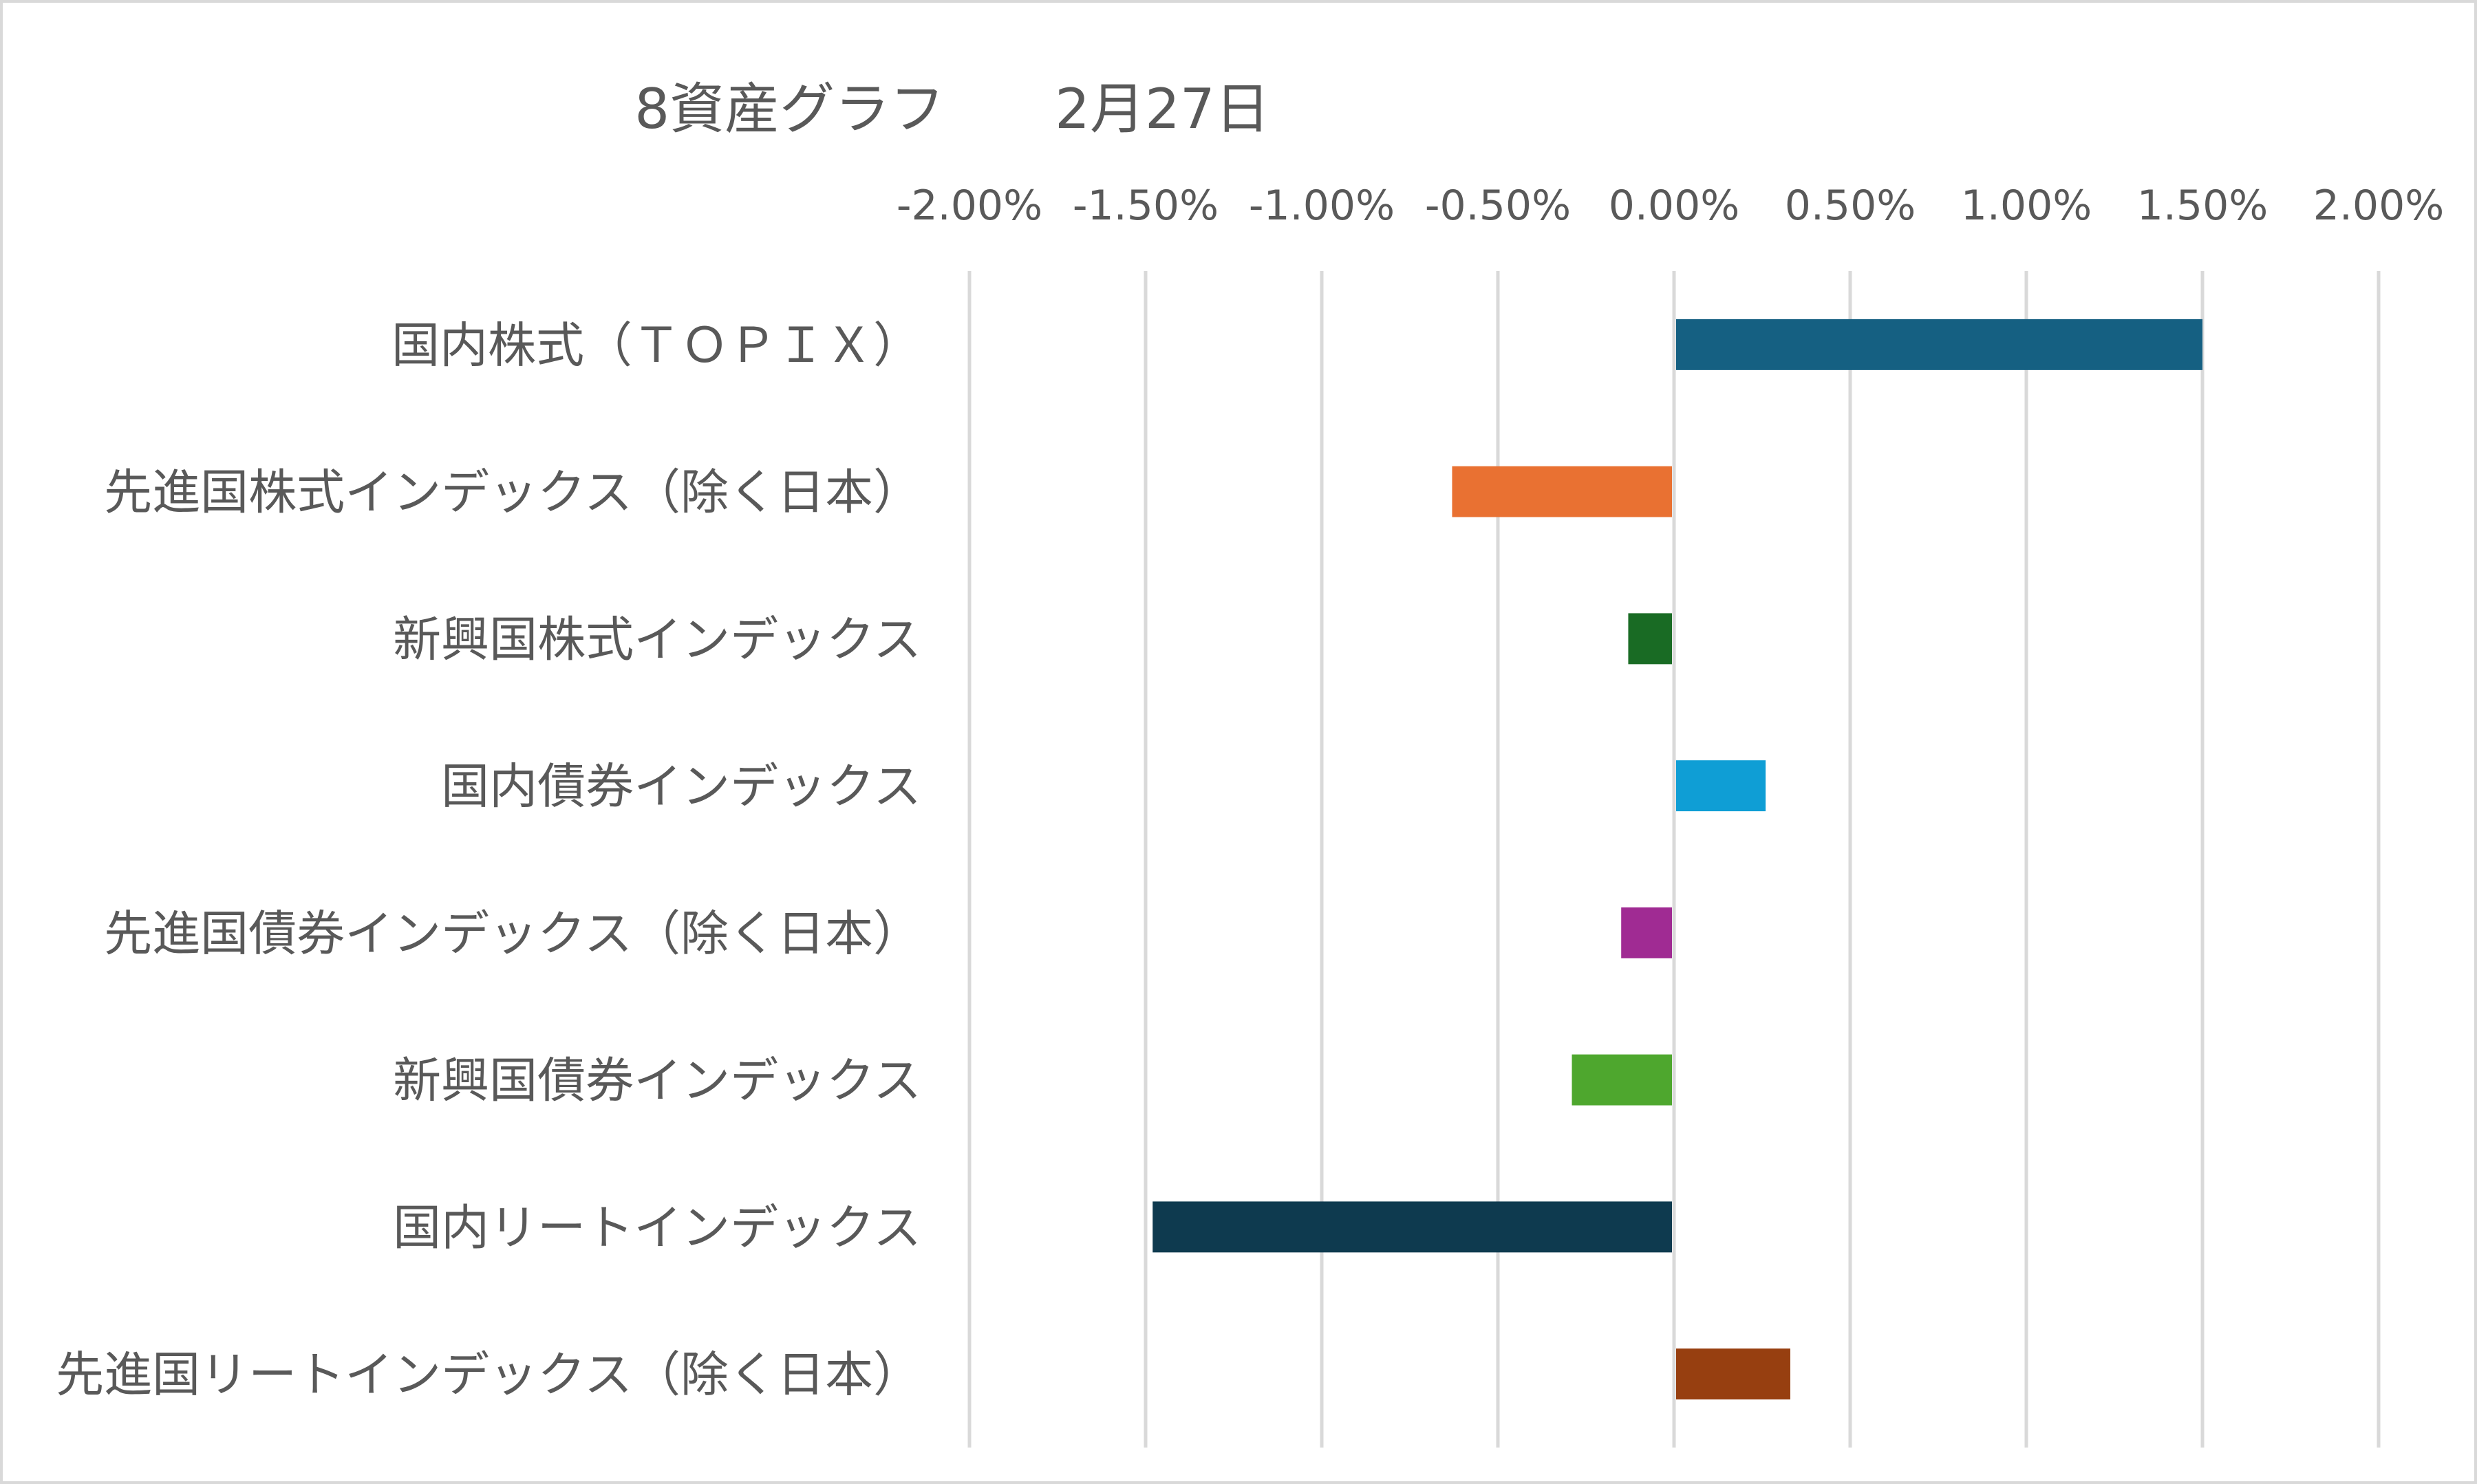  I want to click on x-tick-label: -2.00%, so click(969, 206).